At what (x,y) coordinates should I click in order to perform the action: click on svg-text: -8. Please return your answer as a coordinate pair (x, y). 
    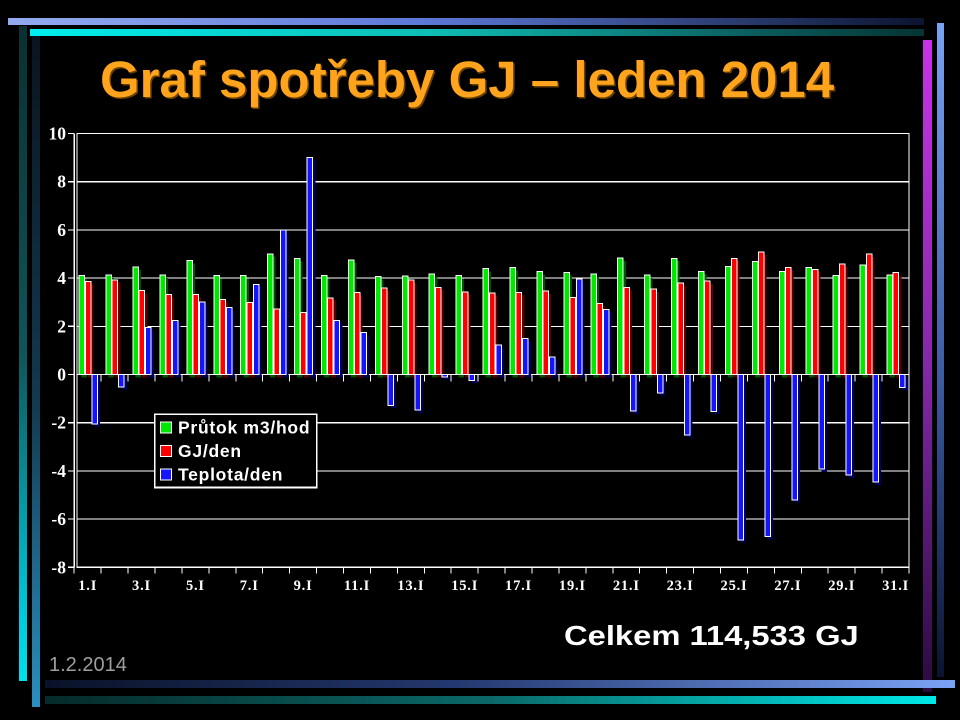
    Looking at the image, I should click on (58, 567).